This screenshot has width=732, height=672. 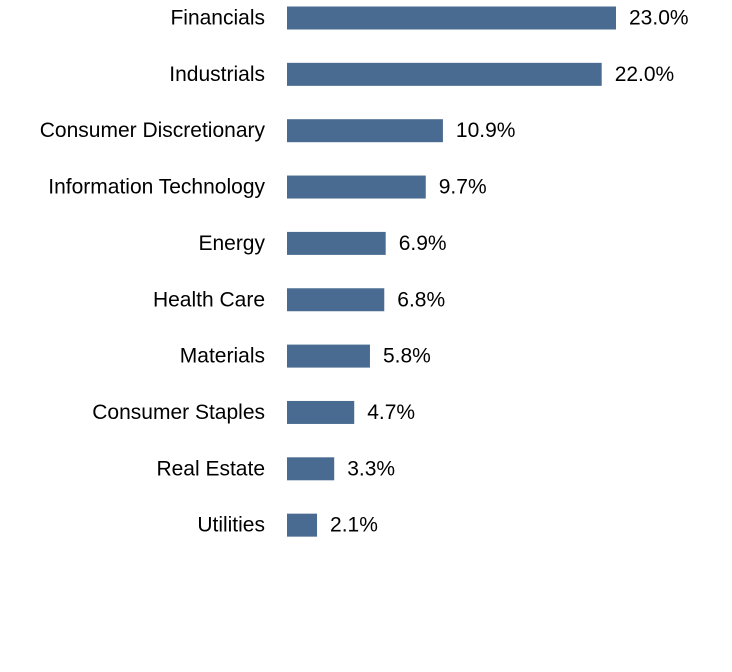 What do you see at coordinates (209, 299) in the screenshot?
I see `category-label: Health Care` at bounding box center [209, 299].